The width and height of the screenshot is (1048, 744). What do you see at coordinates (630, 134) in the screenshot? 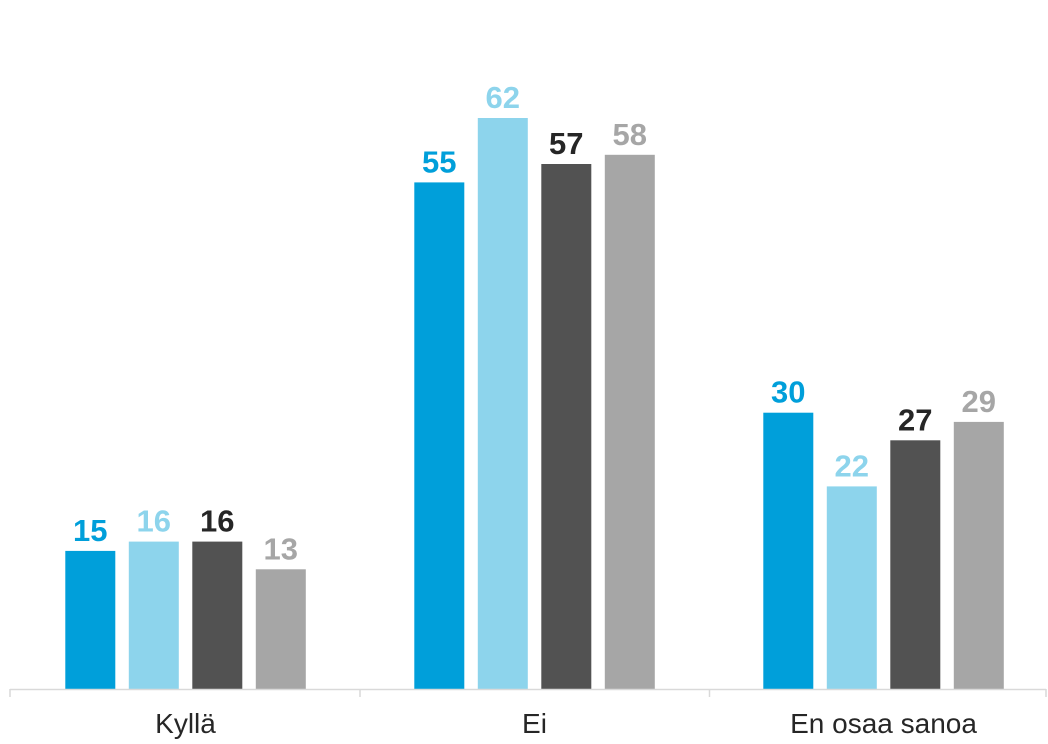
I see `data-label: 58` at bounding box center [630, 134].